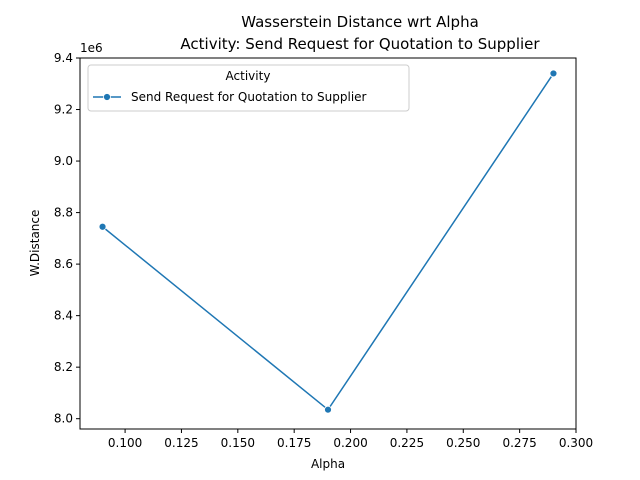 This screenshot has width=640, height=480. What do you see at coordinates (294, 443) in the screenshot?
I see `x-tick-label: 0.175` at bounding box center [294, 443].